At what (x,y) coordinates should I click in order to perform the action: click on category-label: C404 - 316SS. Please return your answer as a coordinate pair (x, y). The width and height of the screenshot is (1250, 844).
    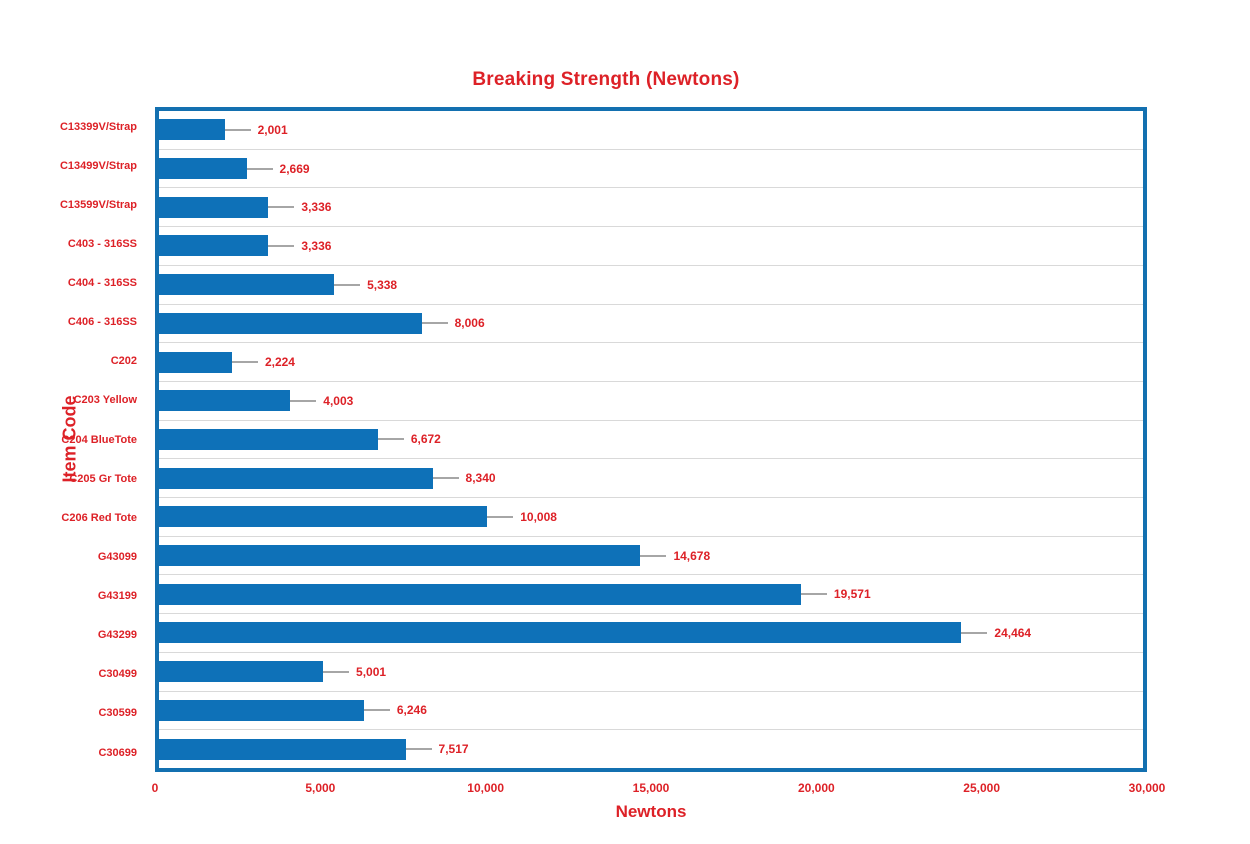
    Looking at the image, I should click on (102, 283).